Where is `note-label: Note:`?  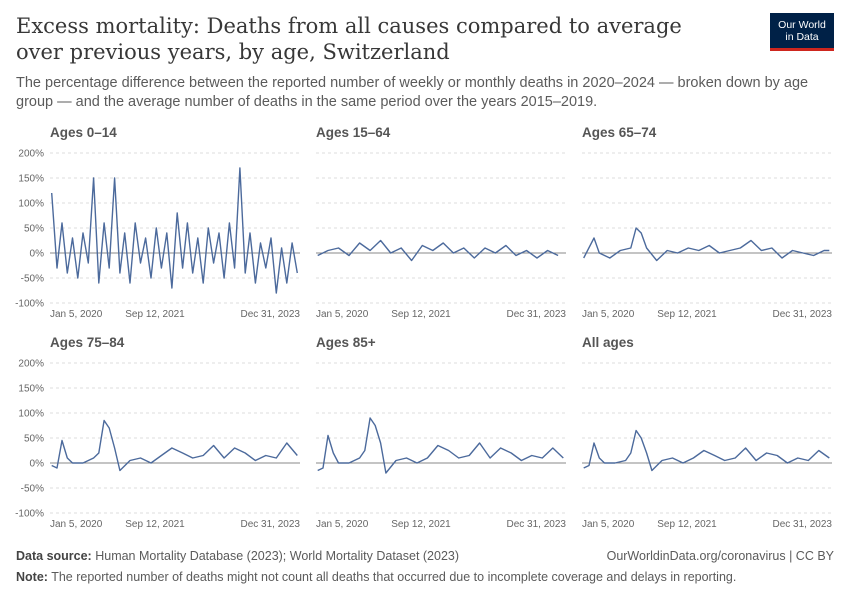
note-label: Note: is located at coordinates (32, 577).